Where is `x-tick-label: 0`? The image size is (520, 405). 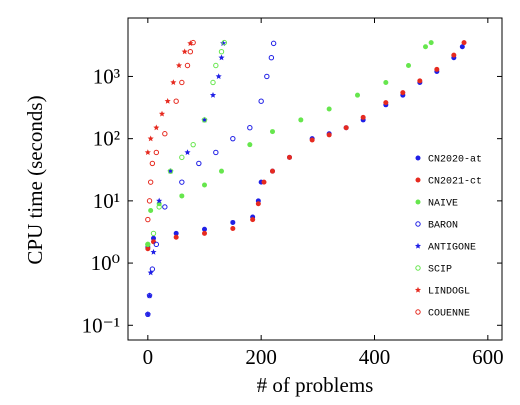 x-tick-label: 0 is located at coordinates (148, 357).